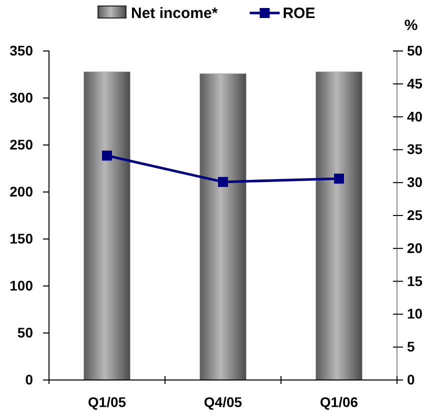  Describe the element at coordinates (415, 83) in the screenshot. I see `y2-tick-label: 45` at that location.